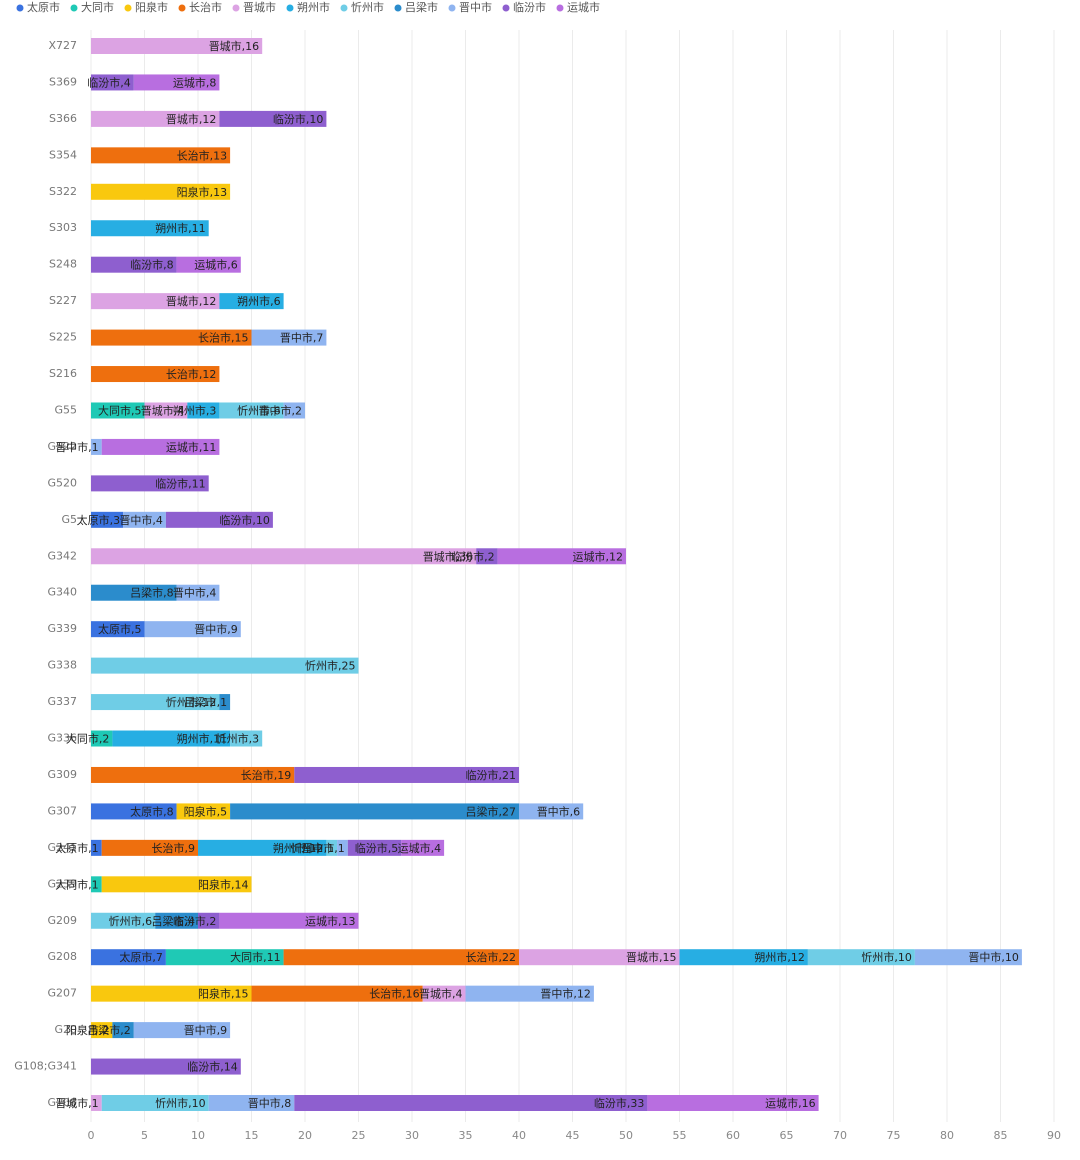 The width and height of the screenshot is (1080, 1160). Describe the element at coordinates (62, 847) in the screenshot. I see `y-tick-label: G241` at that location.